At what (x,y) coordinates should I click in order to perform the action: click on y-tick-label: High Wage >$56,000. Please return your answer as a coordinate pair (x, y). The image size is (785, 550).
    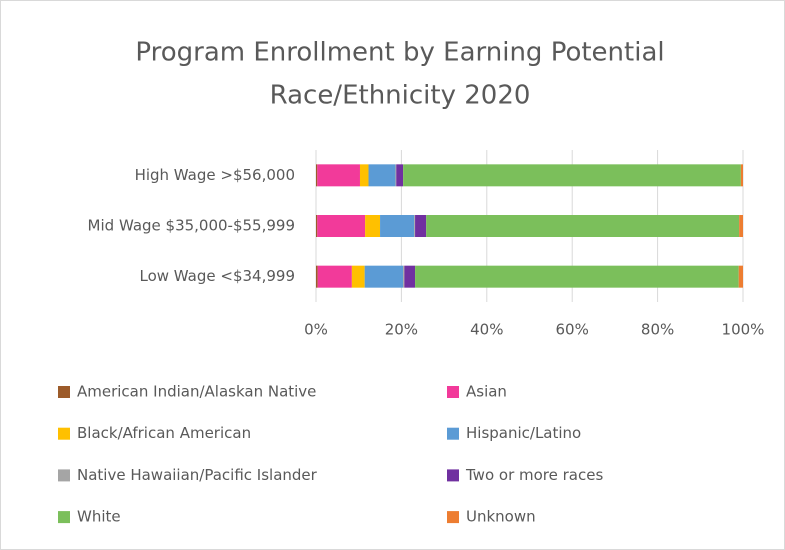
    Looking at the image, I should click on (215, 175).